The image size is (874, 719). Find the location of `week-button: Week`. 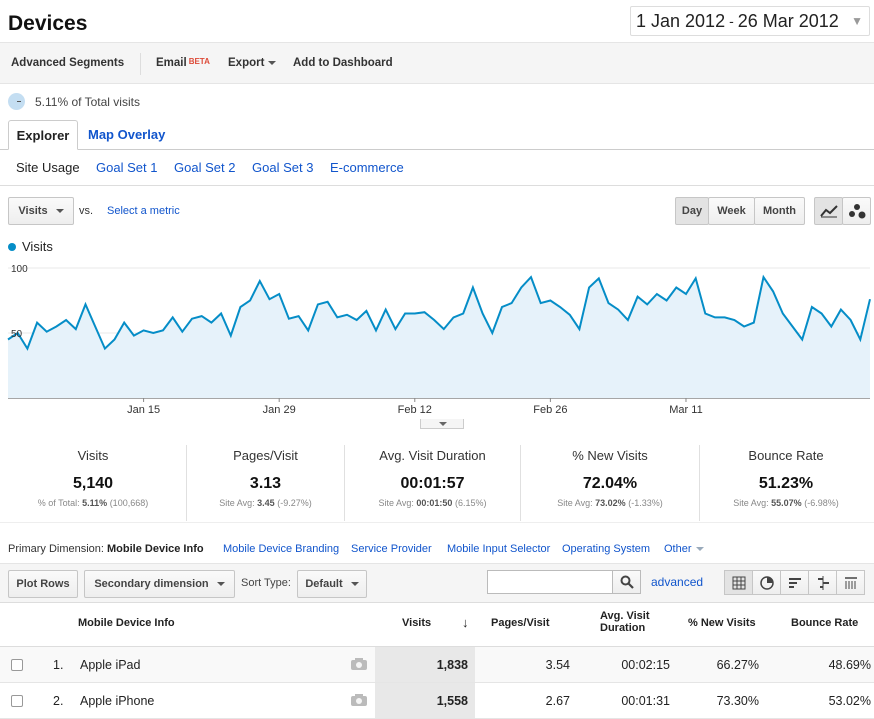

week-button: Week is located at coordinates (731, 211).